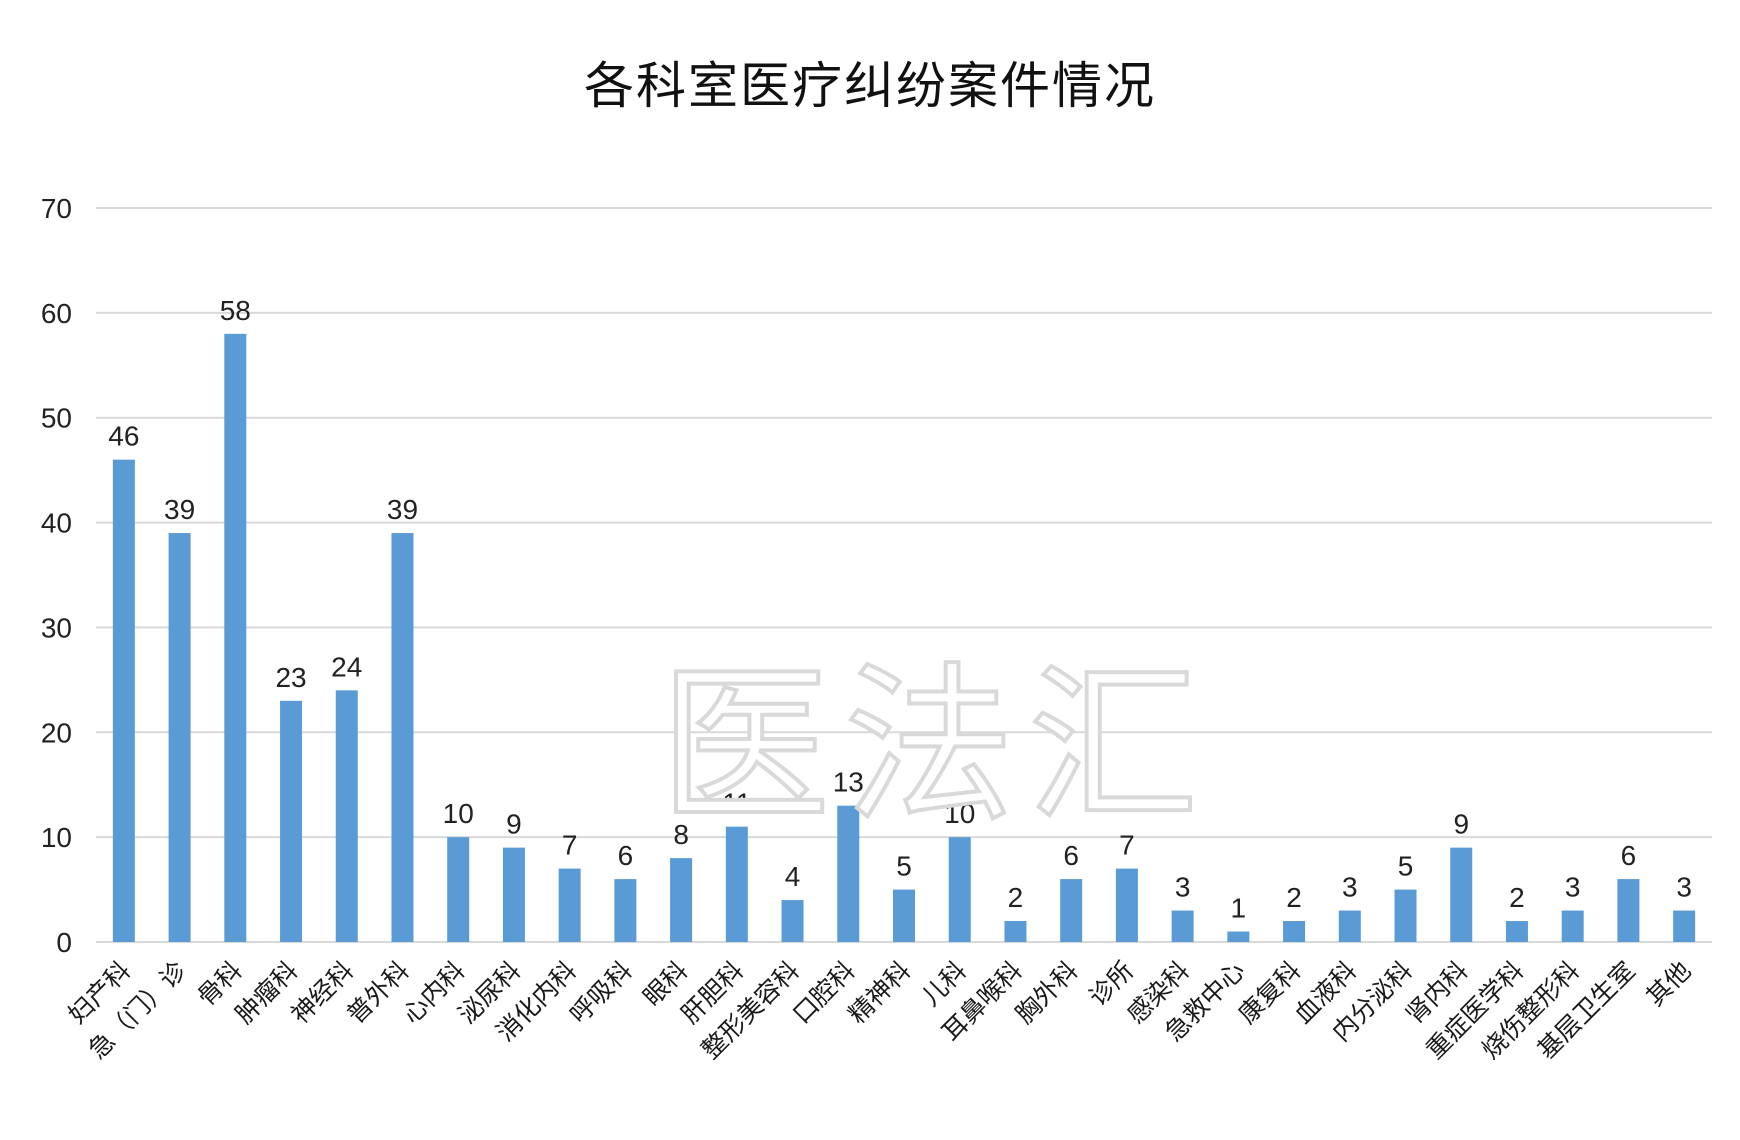  What do you see at coordinates (322, 993) in the screenshot?
I see `category-label: 神经科` at bounding box center [322, 993].